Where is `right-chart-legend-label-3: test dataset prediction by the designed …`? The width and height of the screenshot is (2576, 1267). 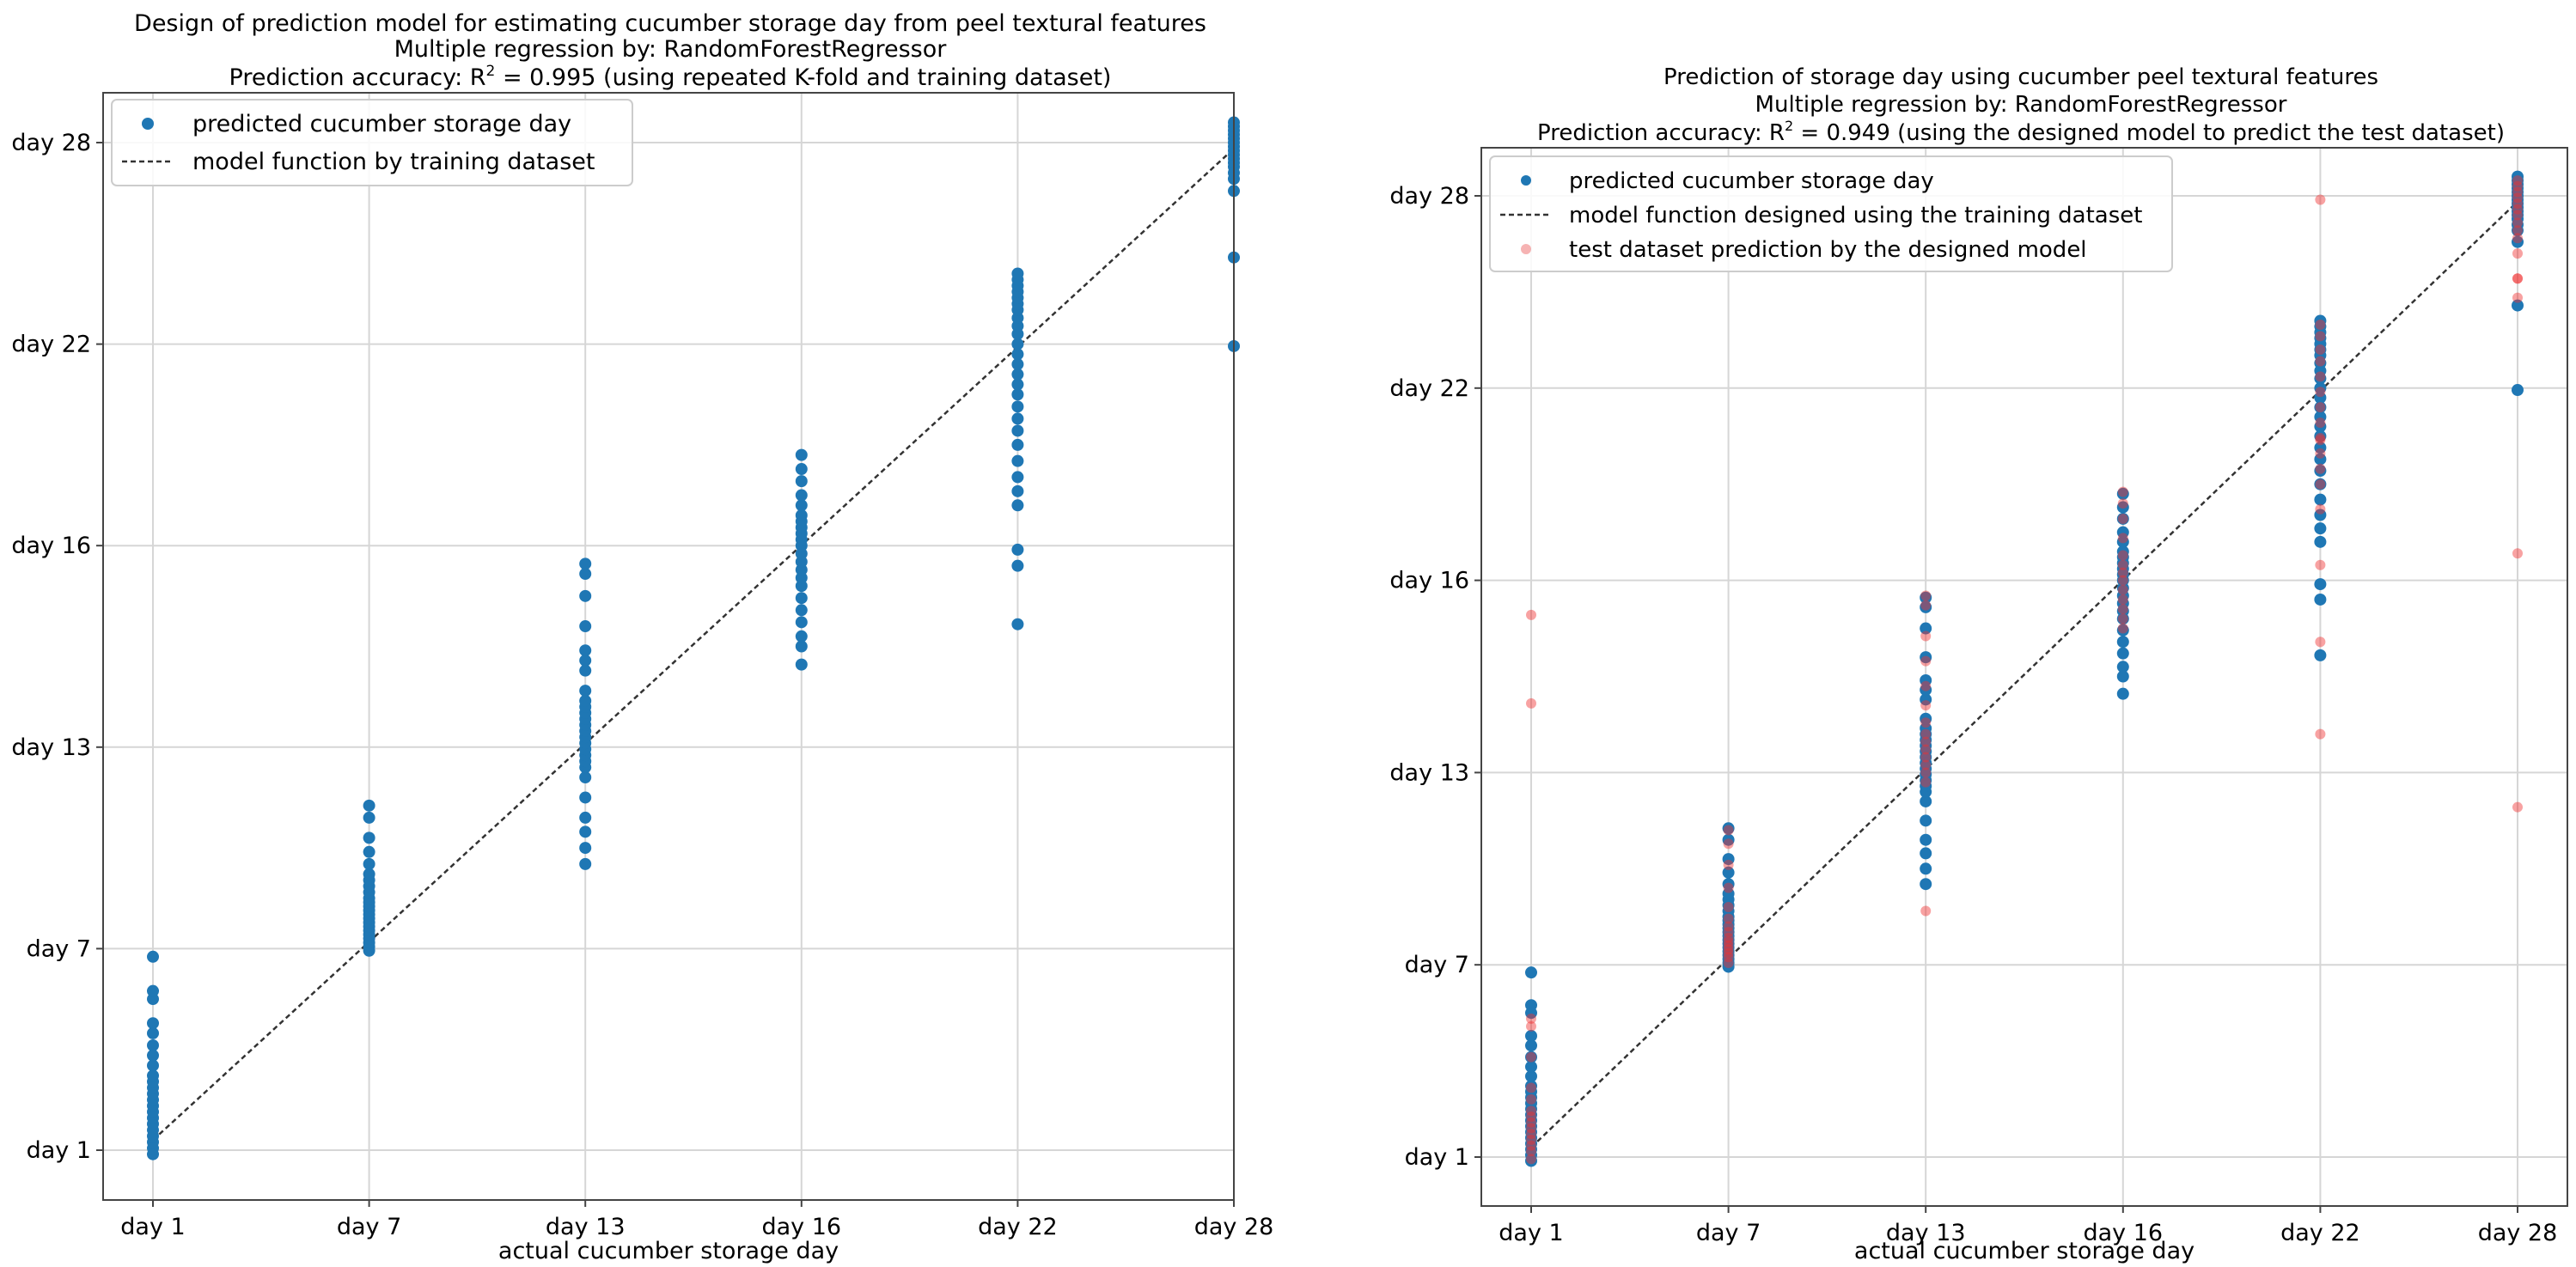
right-chart-legend-label-3: test dataset prediction by the designed … is located at coordinates (1828, 250).